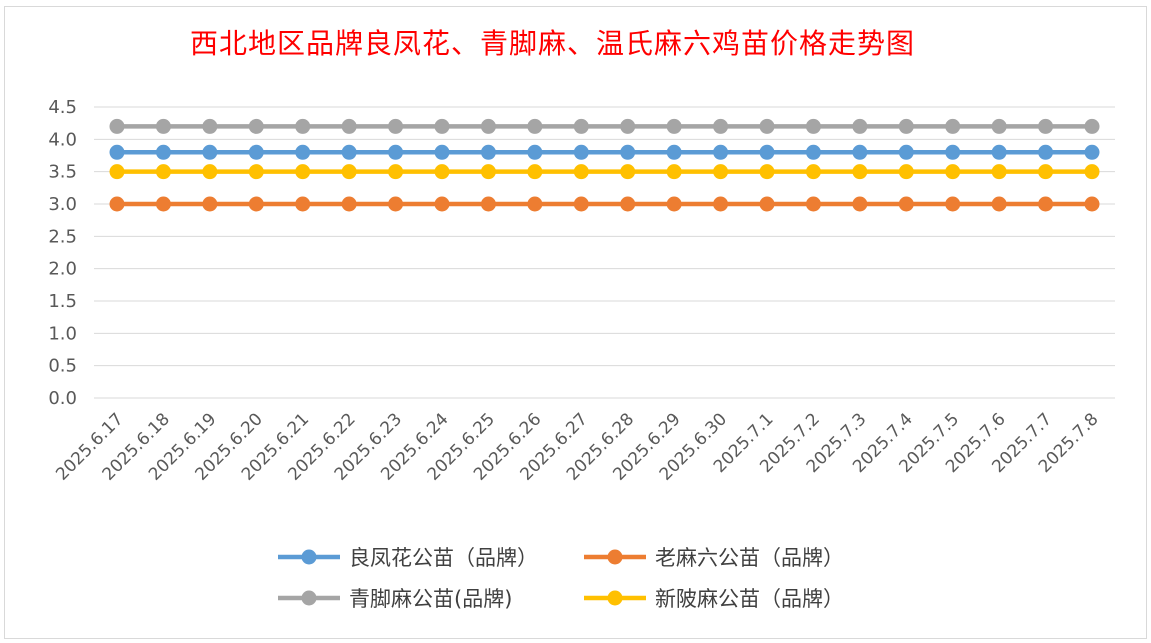 The image size is (1151, 643). Describe the element at coordinates (749, 558) in the screenshot. I see `legend-label: 老麻六公苗（品牌）` at that location.